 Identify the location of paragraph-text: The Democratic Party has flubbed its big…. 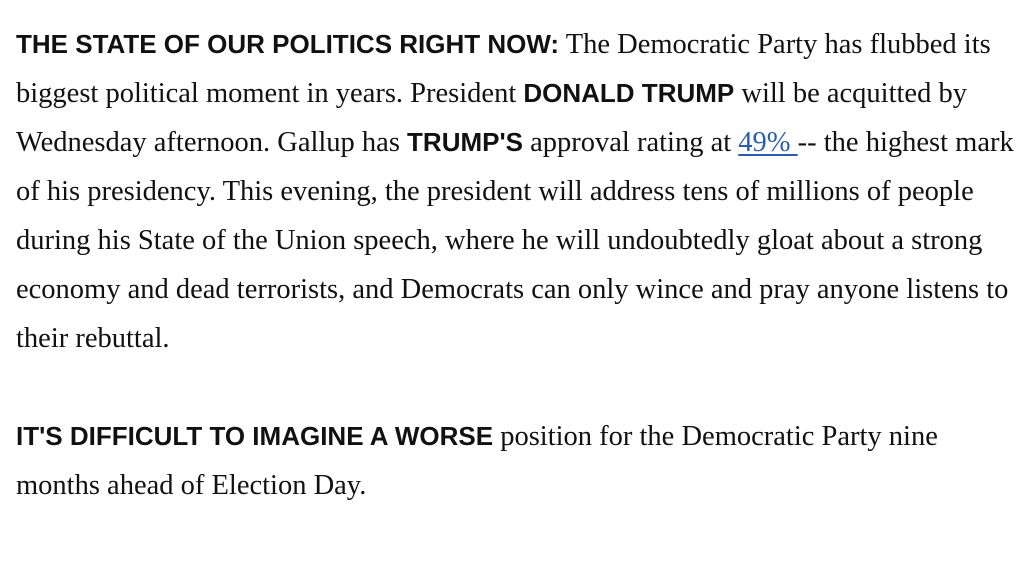
(503, 69).